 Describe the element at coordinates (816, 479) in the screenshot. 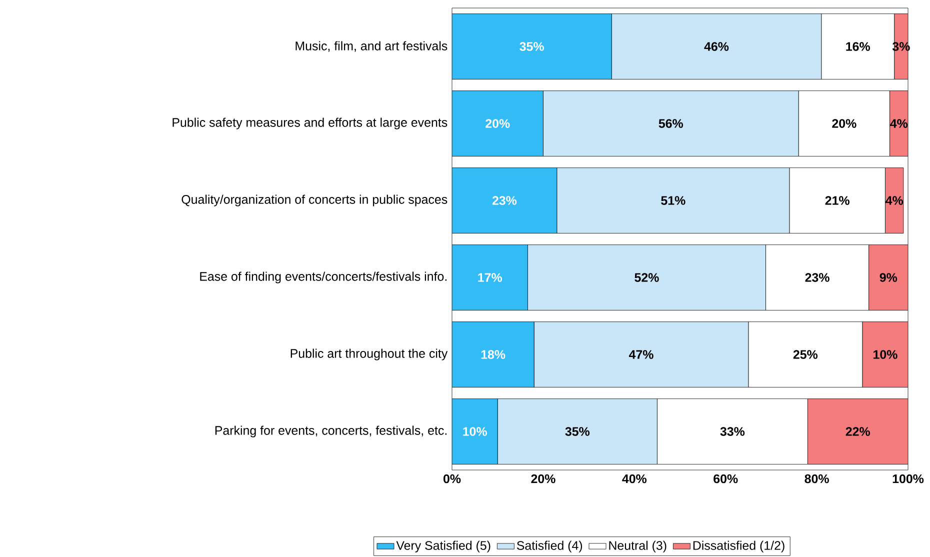

I see `x-tick-label: 80%` at that location.